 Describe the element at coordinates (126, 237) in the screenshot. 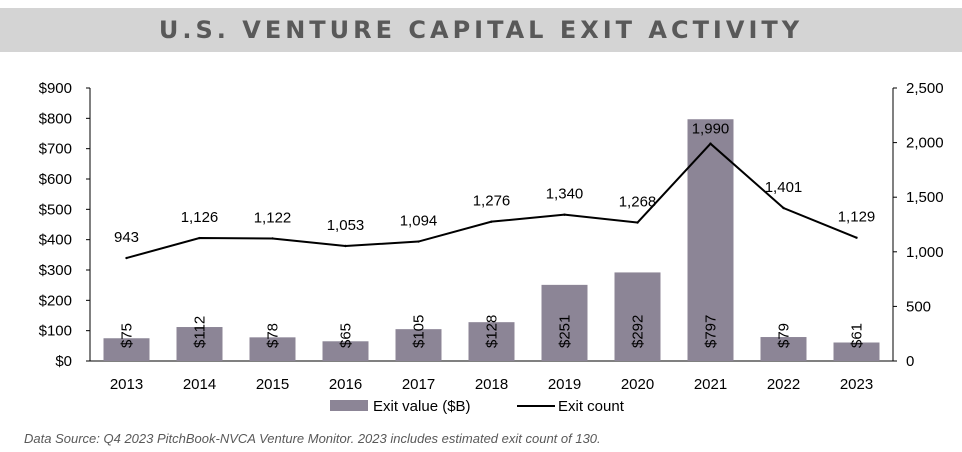

I see `exit-count-label: 943` at that location.